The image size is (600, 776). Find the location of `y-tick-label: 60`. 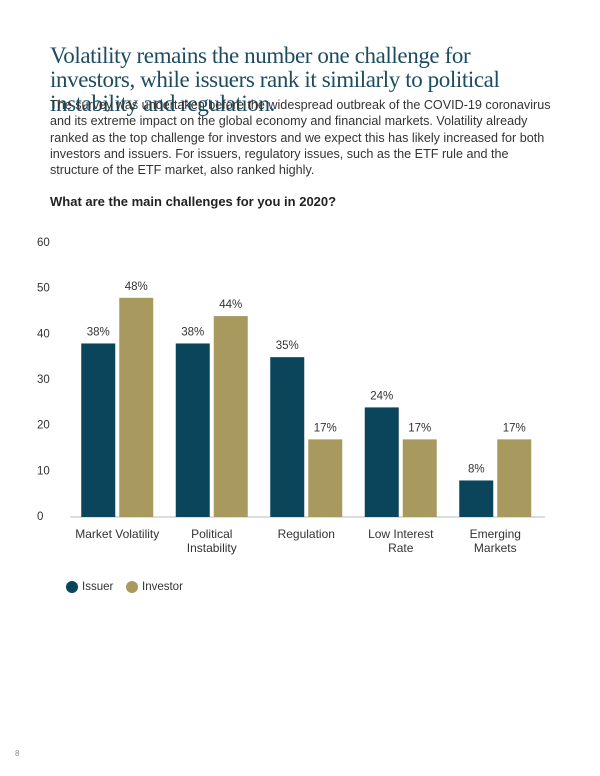

y-tick-label: 60 is located at coordinates (43, 243).